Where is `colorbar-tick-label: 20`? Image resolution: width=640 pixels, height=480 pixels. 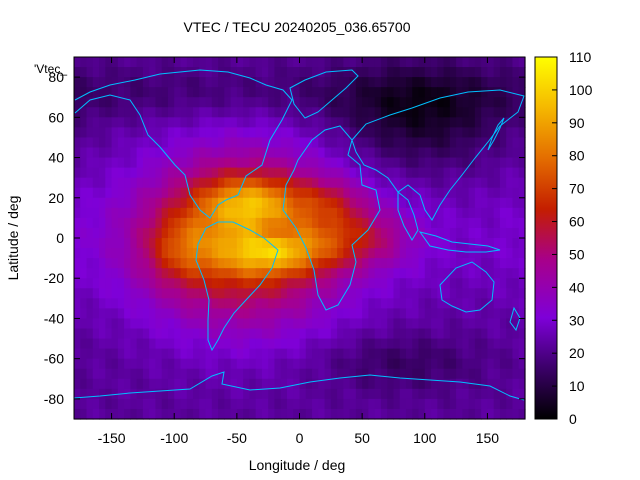
colorbar-tick-label: 20 is located at coordinates (577, 353).